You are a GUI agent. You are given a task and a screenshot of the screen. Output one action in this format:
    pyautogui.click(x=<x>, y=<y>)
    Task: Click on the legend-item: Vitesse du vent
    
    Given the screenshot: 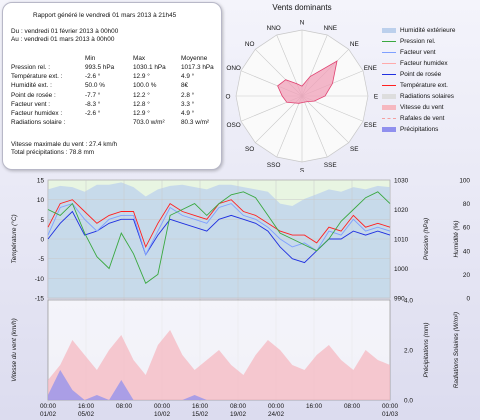 What is the action you would take?
    pyautogui.click(x=430, y=107)
    